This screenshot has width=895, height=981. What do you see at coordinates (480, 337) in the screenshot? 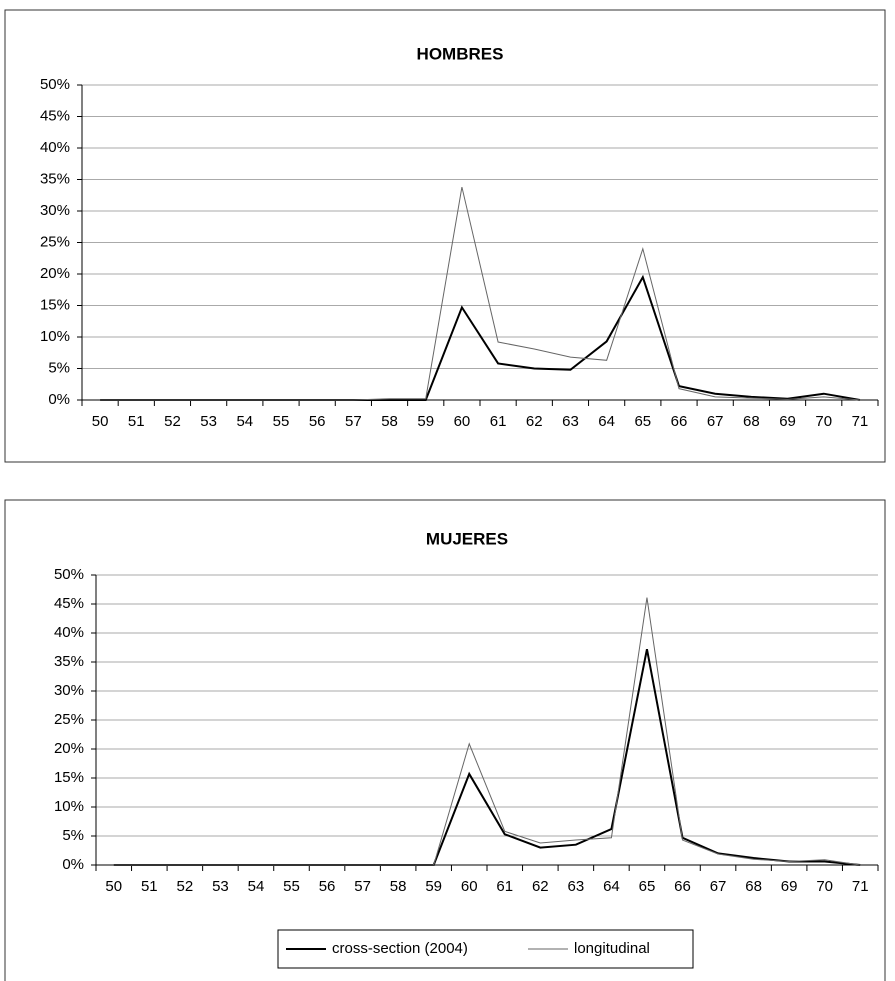
I see `series-line` at bounding box center [480, 337].